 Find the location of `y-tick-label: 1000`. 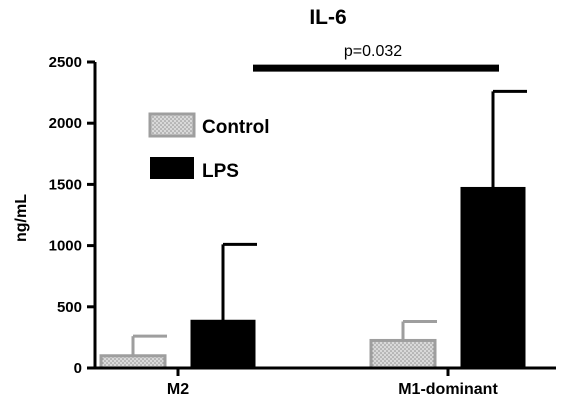

y-tick-label: 1000 is located at coordinates (65, 246).